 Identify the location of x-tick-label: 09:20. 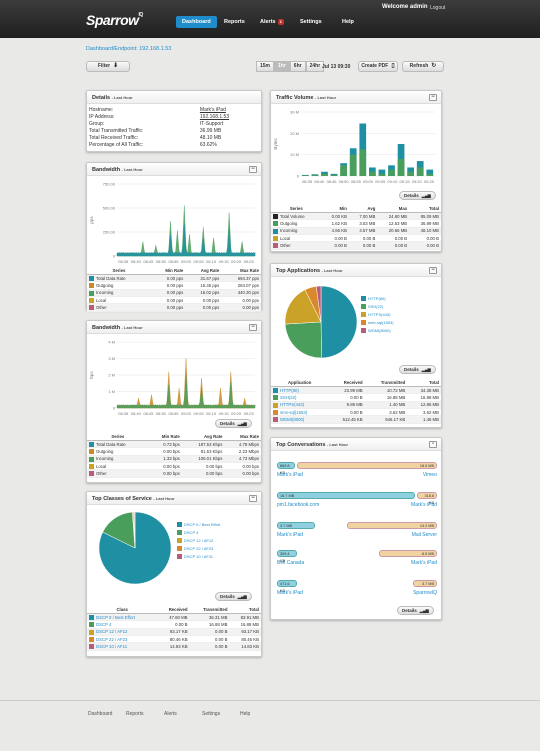
(236, 413).